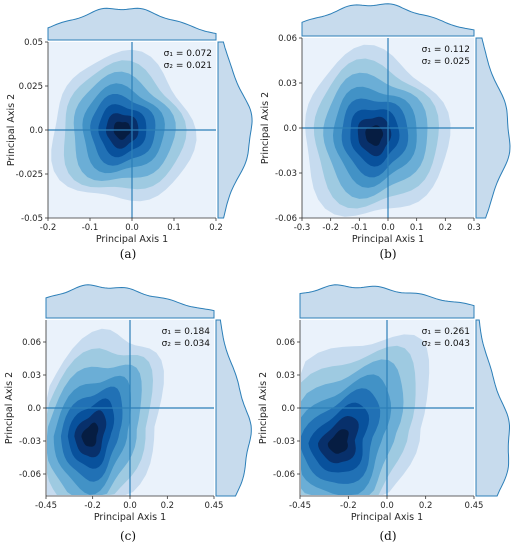 The width and height of the screenshot is (519, 550). I want to click on y-tick-label: -0.05, so click(32, 219).